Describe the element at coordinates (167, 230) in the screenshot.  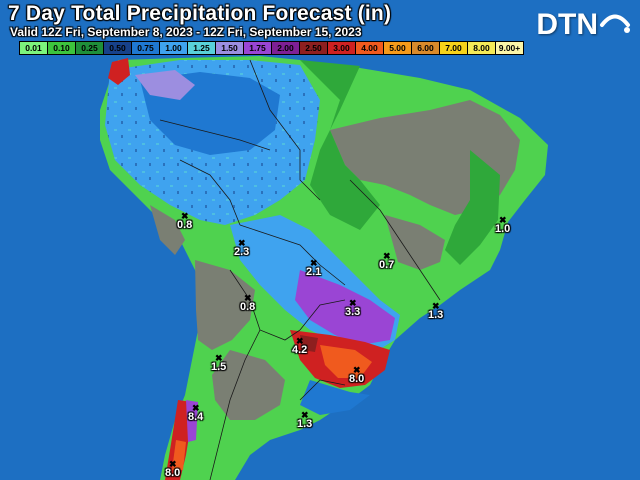
I see `dry-region-peru` at that location.